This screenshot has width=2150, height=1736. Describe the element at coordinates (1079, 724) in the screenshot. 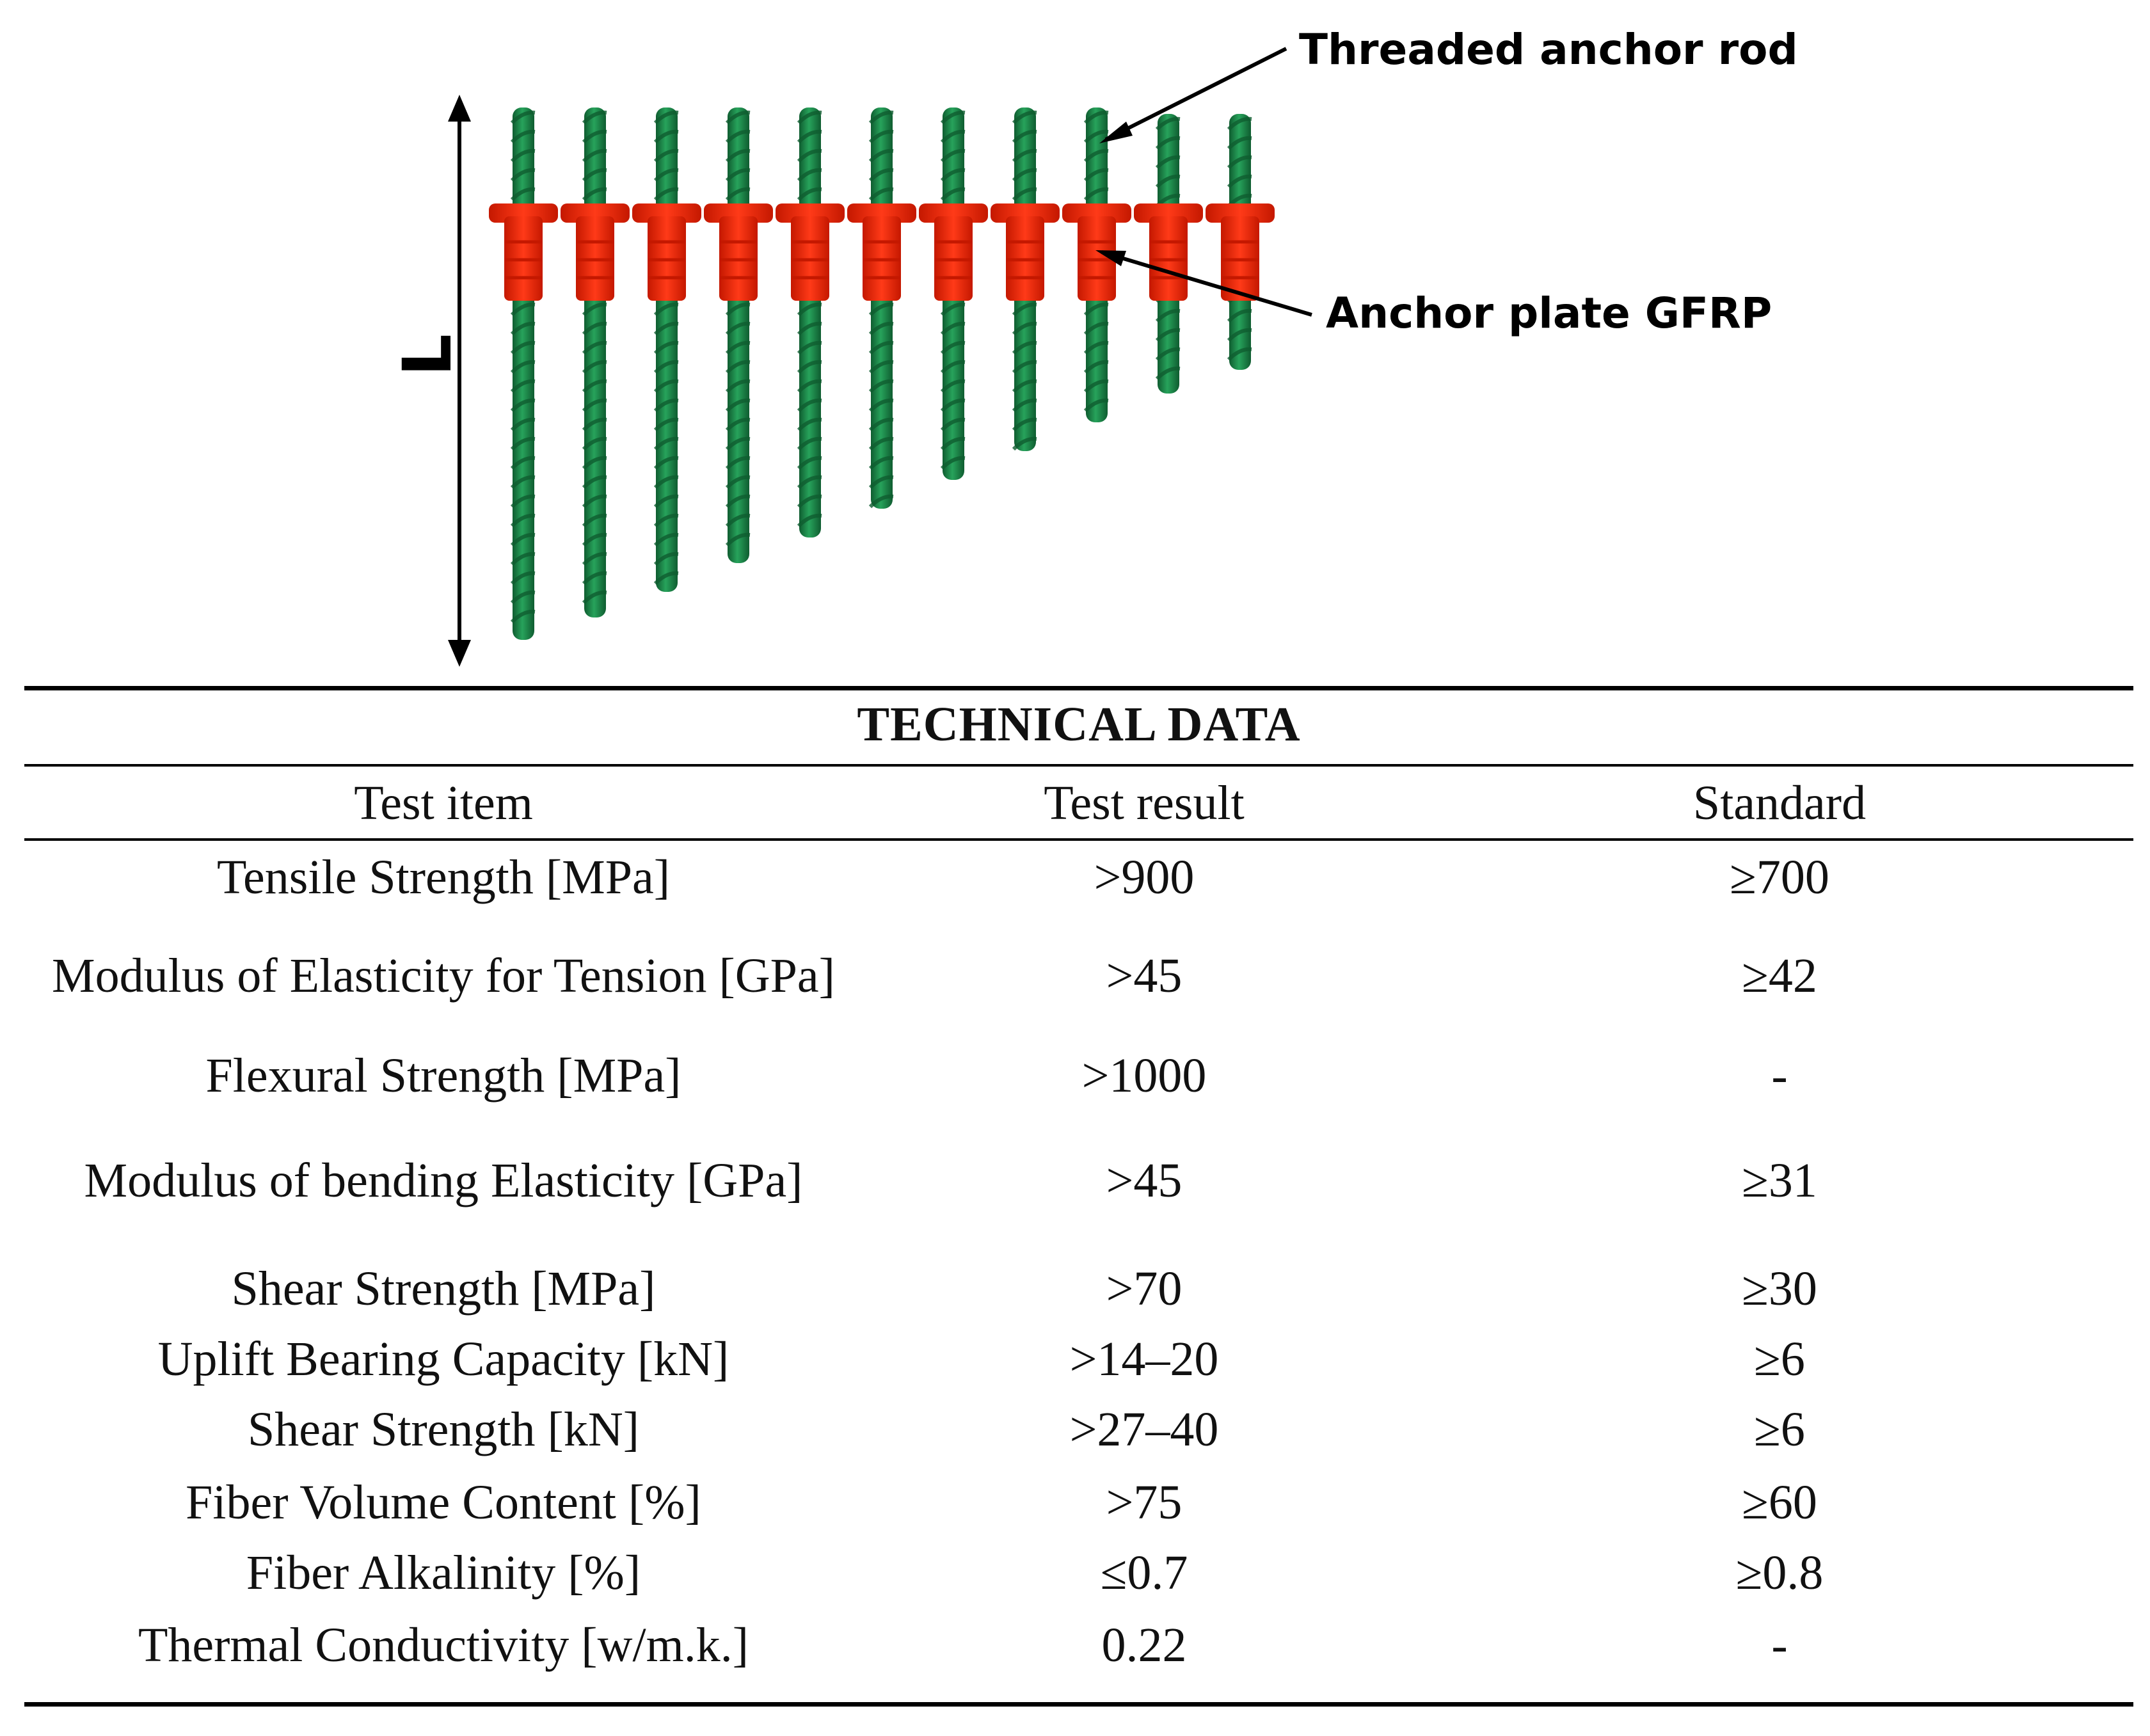

I see `table-title: TECHNICAL DATA` at that location.